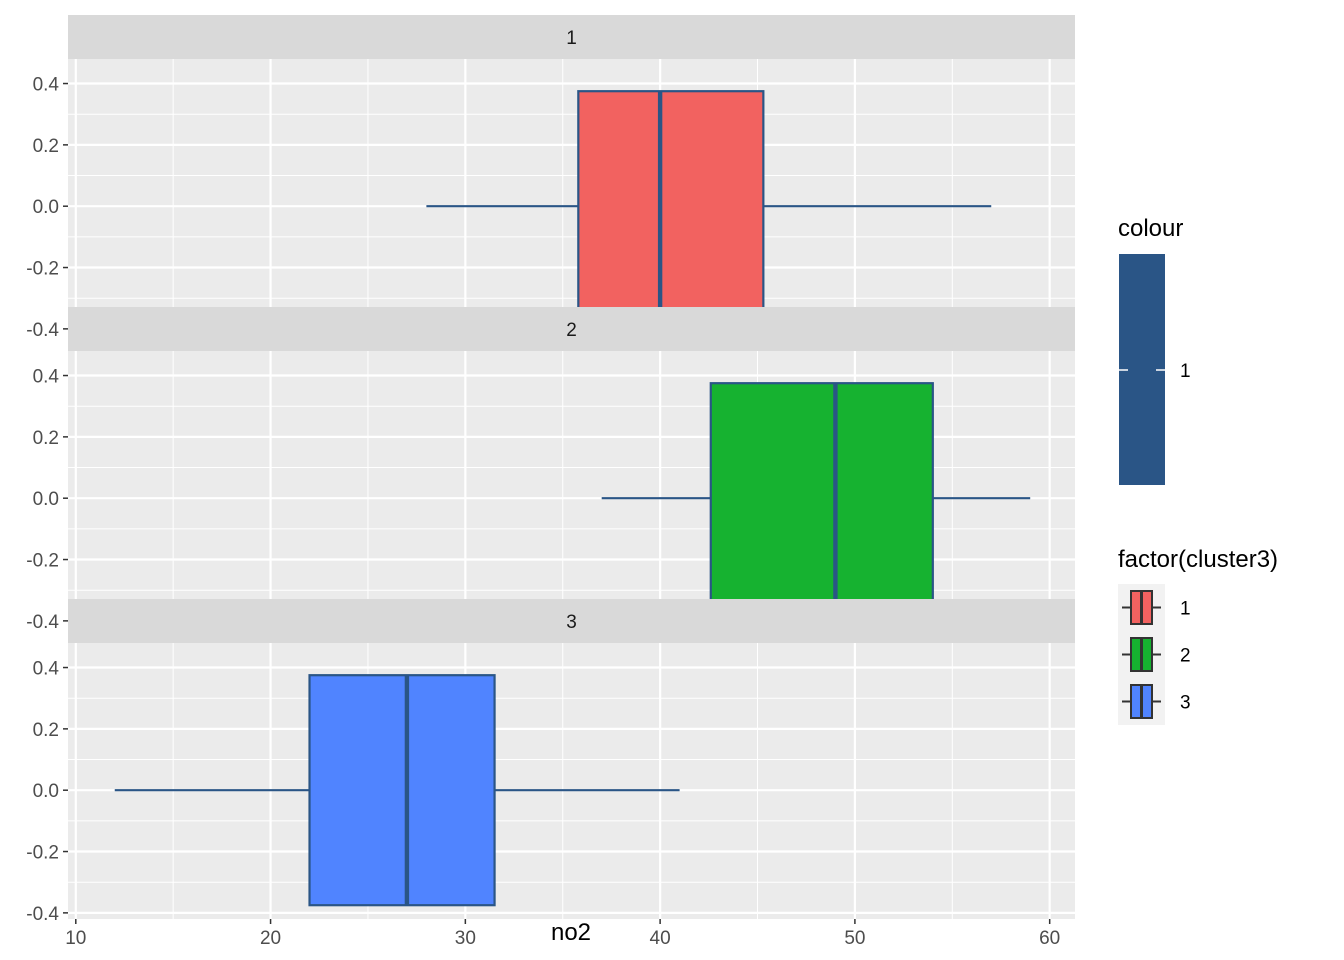 This screenshot has width=1344, height=960. What do you see at coordinates (660, 938) in the screenshot?
I see `x-tick-label: 40` at bounding box center [660, 938].